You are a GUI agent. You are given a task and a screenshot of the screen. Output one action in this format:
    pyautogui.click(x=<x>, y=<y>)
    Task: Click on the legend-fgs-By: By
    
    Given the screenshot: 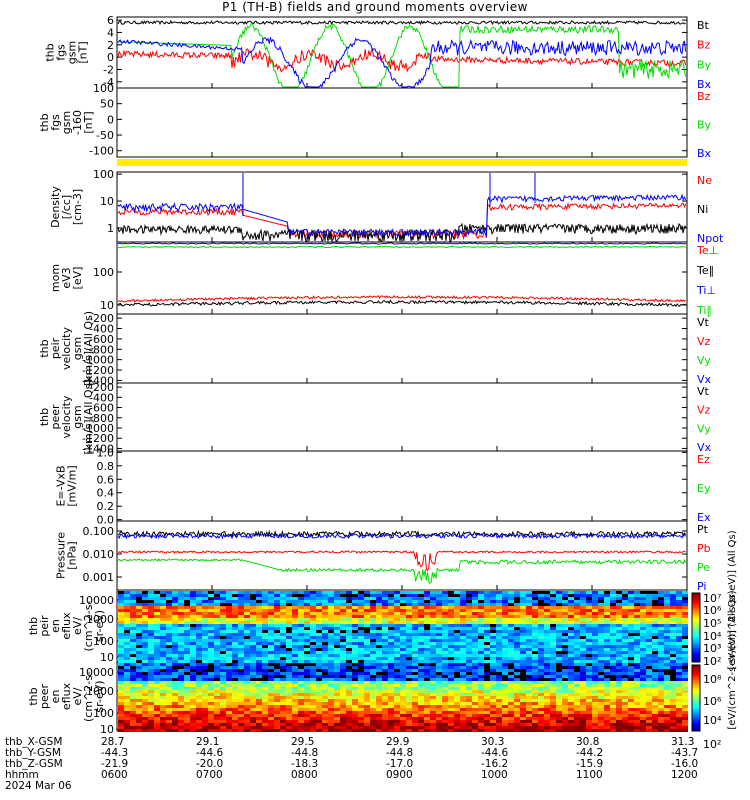 What is the action you would take?
    pyautogui.click(x=704, y=64)
    